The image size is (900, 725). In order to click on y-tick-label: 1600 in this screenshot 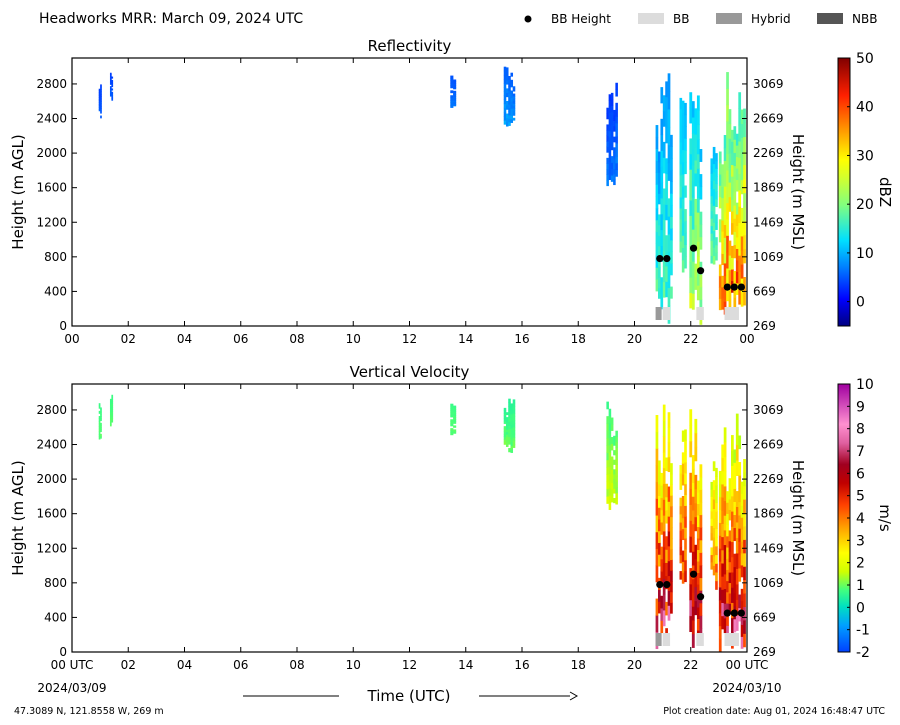, I will do `click(51, 188)`.